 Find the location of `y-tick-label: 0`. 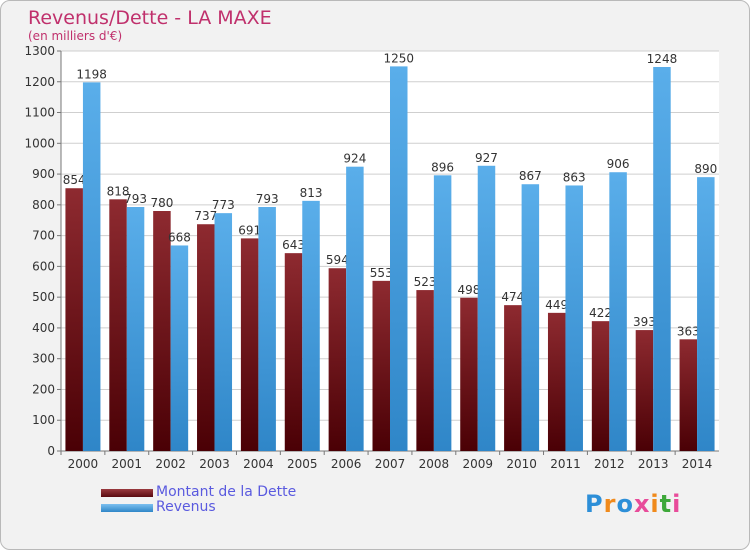

y-tick-label: 0 is located at coordinates (51, 451).